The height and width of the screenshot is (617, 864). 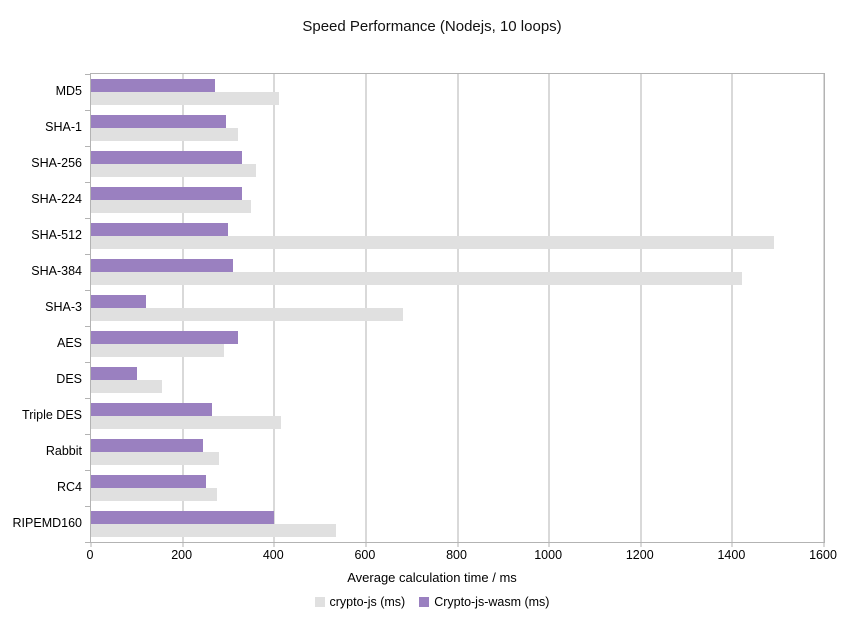 I want to click on legend-item-crypto-js-wasm: Crypto-js-wasm (ms), so click(x=484, y=602).